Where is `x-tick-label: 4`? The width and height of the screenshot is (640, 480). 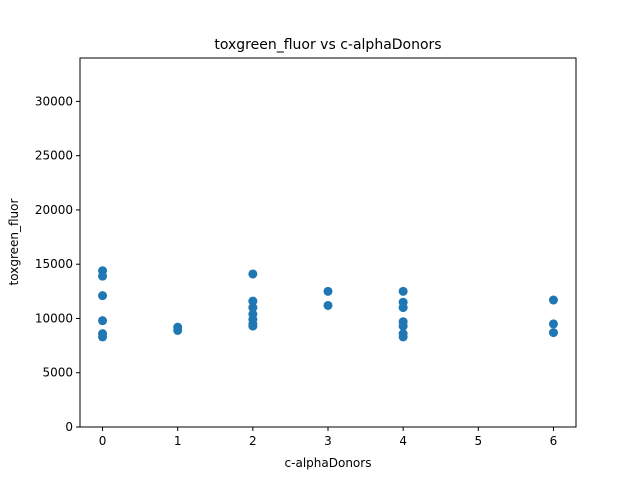 x-tick-label: 4 is located at coordinates (403, 441).